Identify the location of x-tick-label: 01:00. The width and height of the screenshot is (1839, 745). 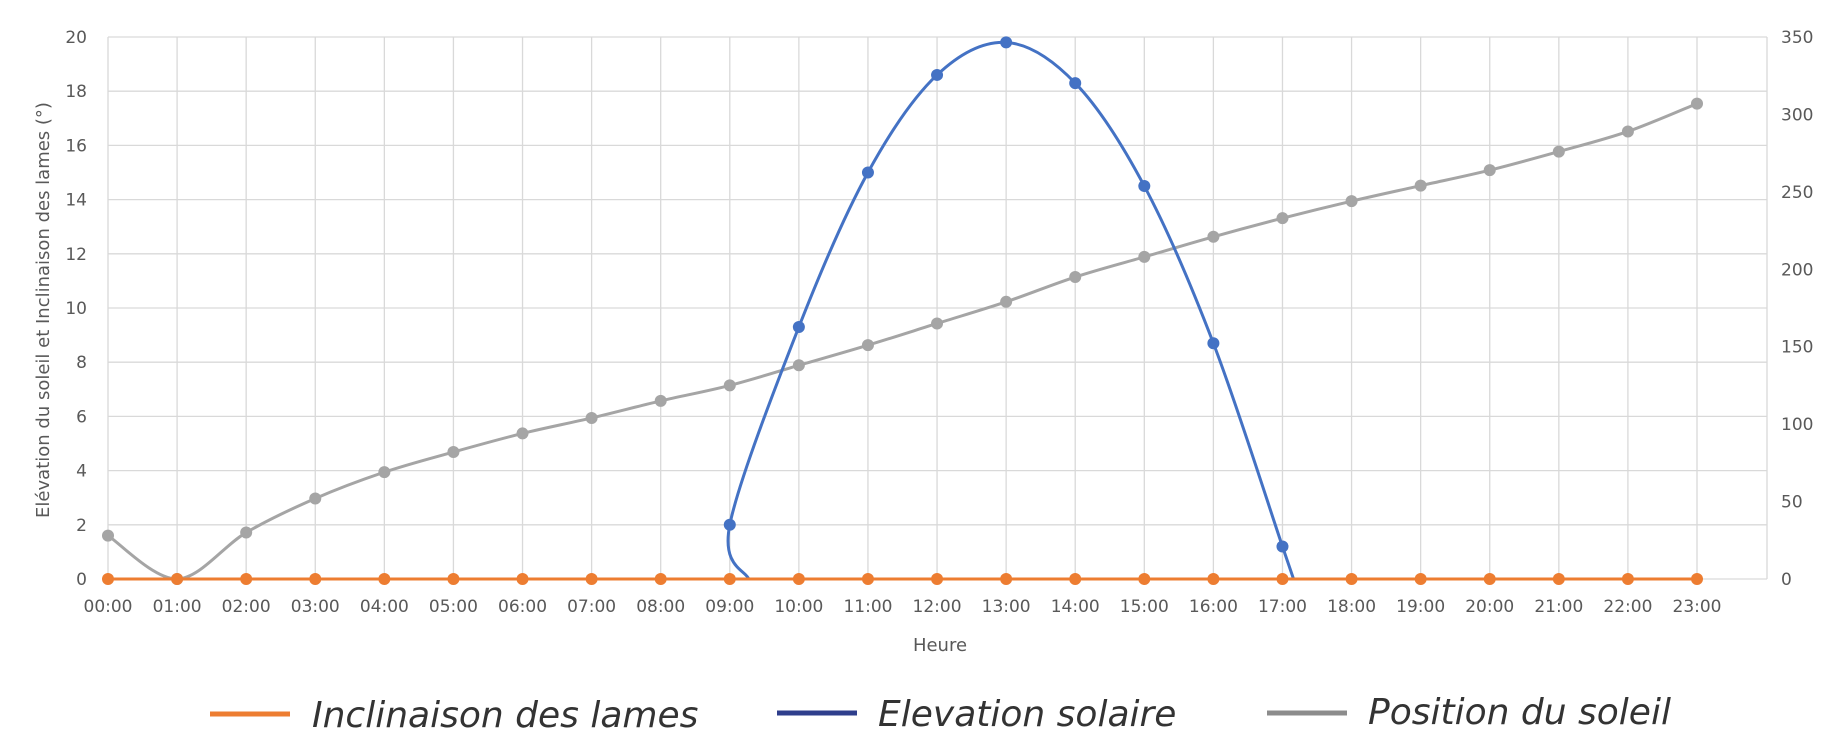
(177, 607).